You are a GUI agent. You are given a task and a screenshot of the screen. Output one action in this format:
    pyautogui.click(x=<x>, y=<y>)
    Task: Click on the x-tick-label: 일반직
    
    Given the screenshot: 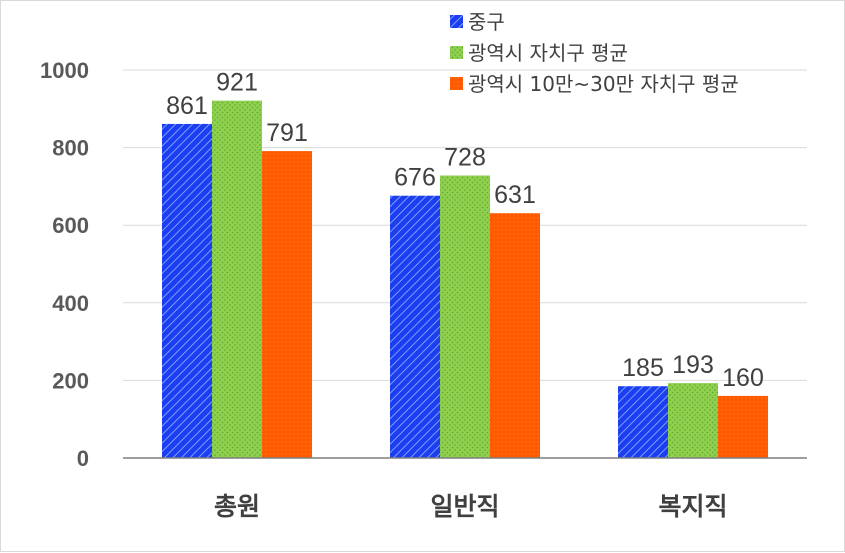 What is the action you would take?
    pyautogui.click(x=464, y=506)
    